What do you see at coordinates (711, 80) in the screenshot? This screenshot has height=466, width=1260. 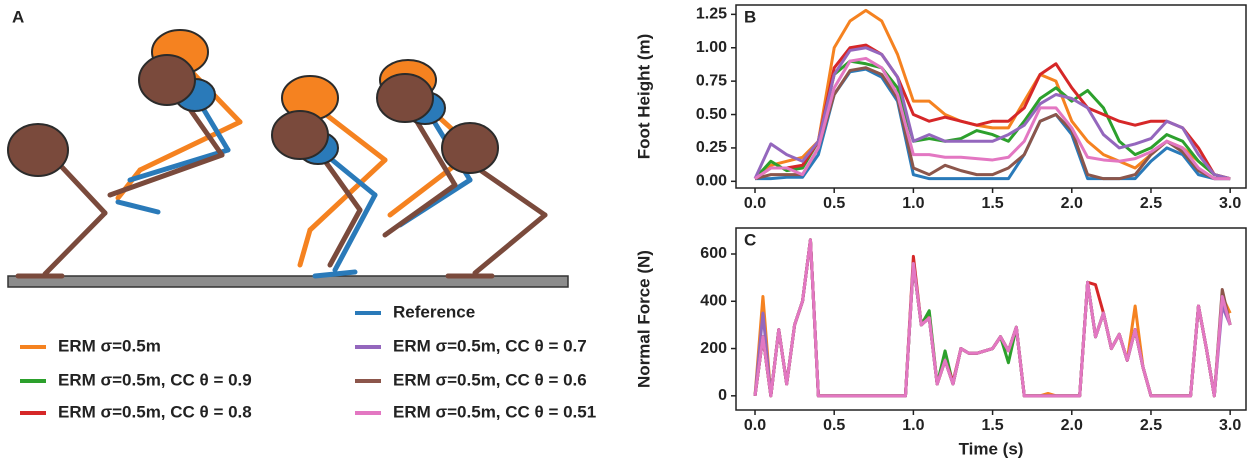 I see `y-tick-label: 0.75` at bounding box center [711, 80].